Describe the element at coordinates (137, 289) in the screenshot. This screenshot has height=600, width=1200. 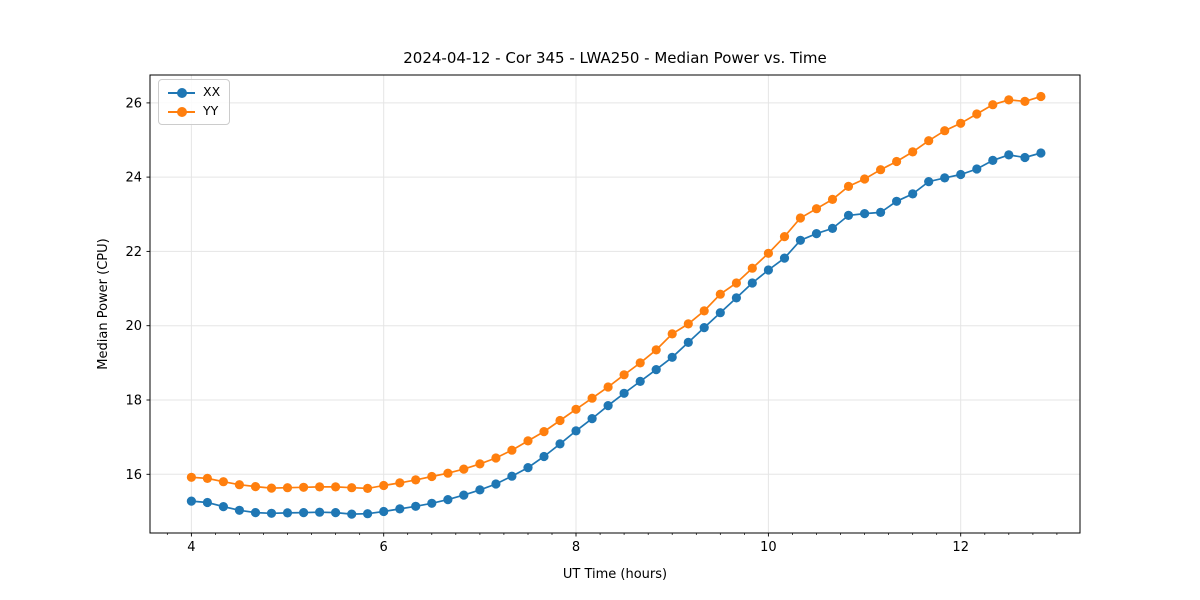
I see `y-axis-ticks: 16 18 20 22 24 26` at that location.